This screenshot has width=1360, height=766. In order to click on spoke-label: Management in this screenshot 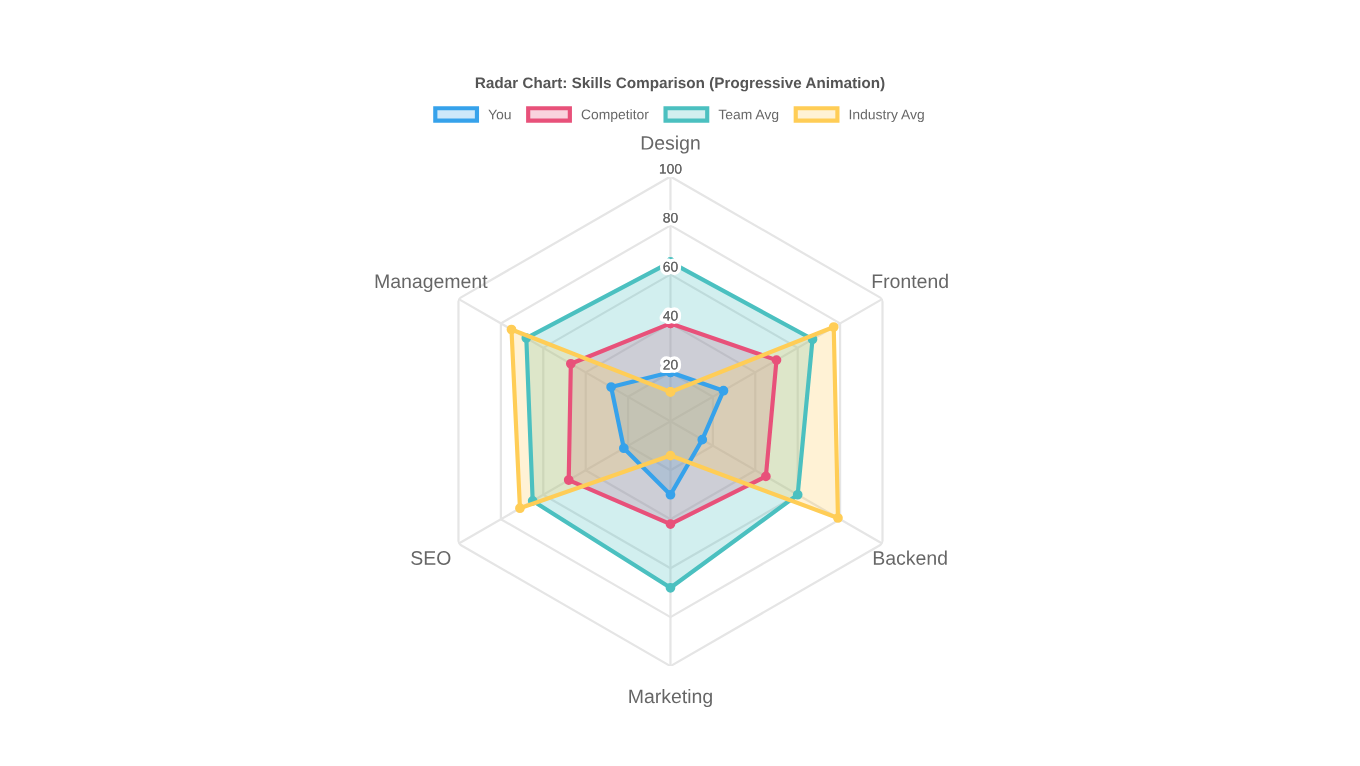, I will do `click(431, 283)`.